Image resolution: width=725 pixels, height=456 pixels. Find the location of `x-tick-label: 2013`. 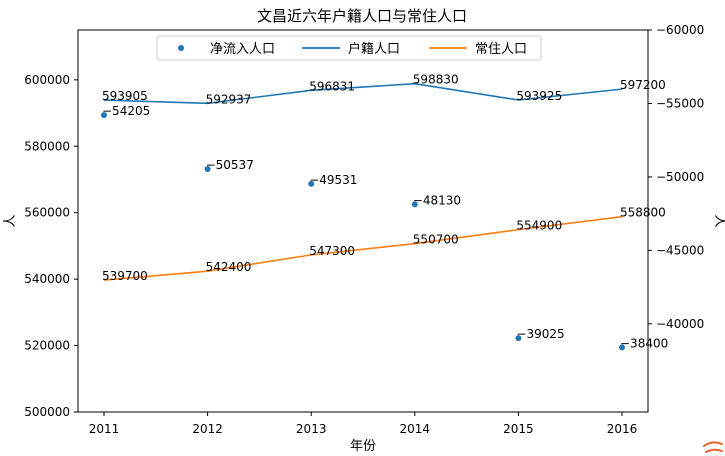

x-tick-label: 2013 is located at coordinates (311, 429).